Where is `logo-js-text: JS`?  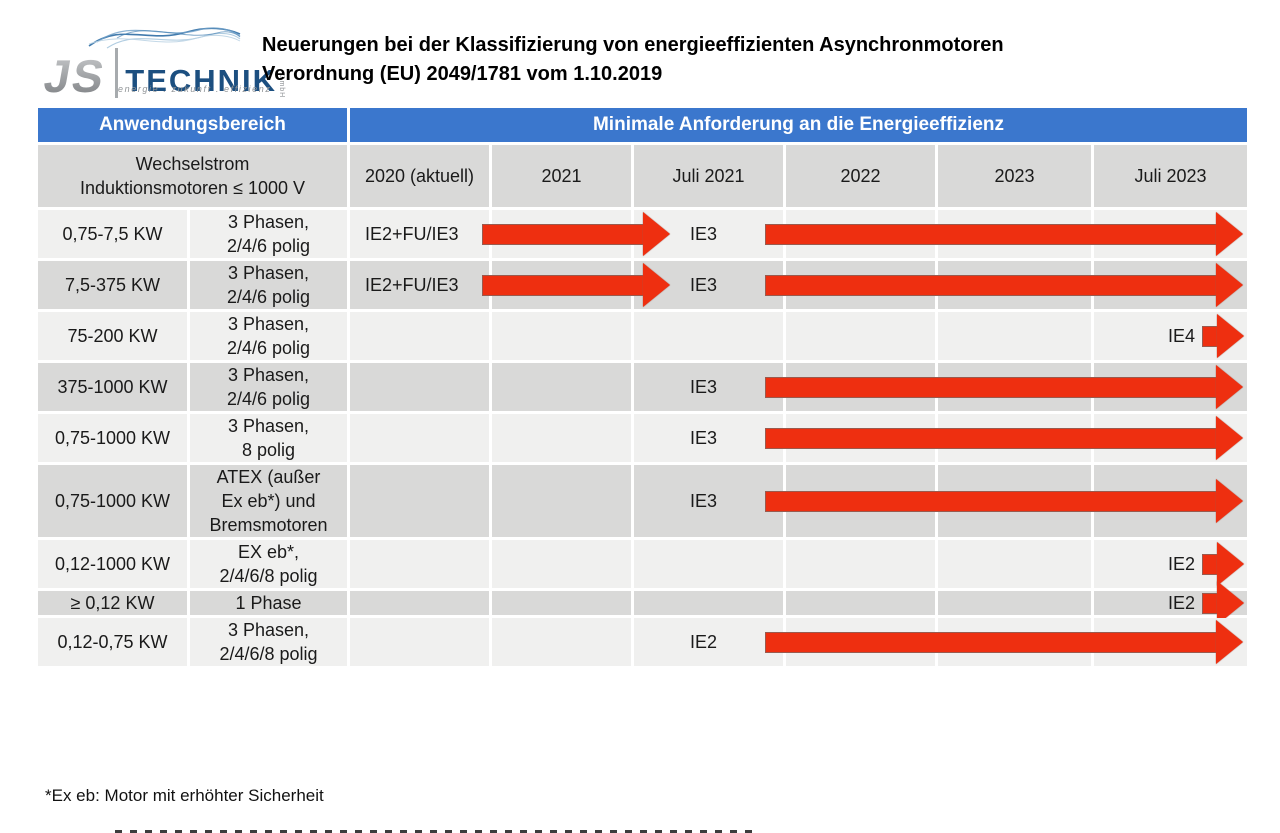
logo-js-text: JS is located at coordinates (75, 76).